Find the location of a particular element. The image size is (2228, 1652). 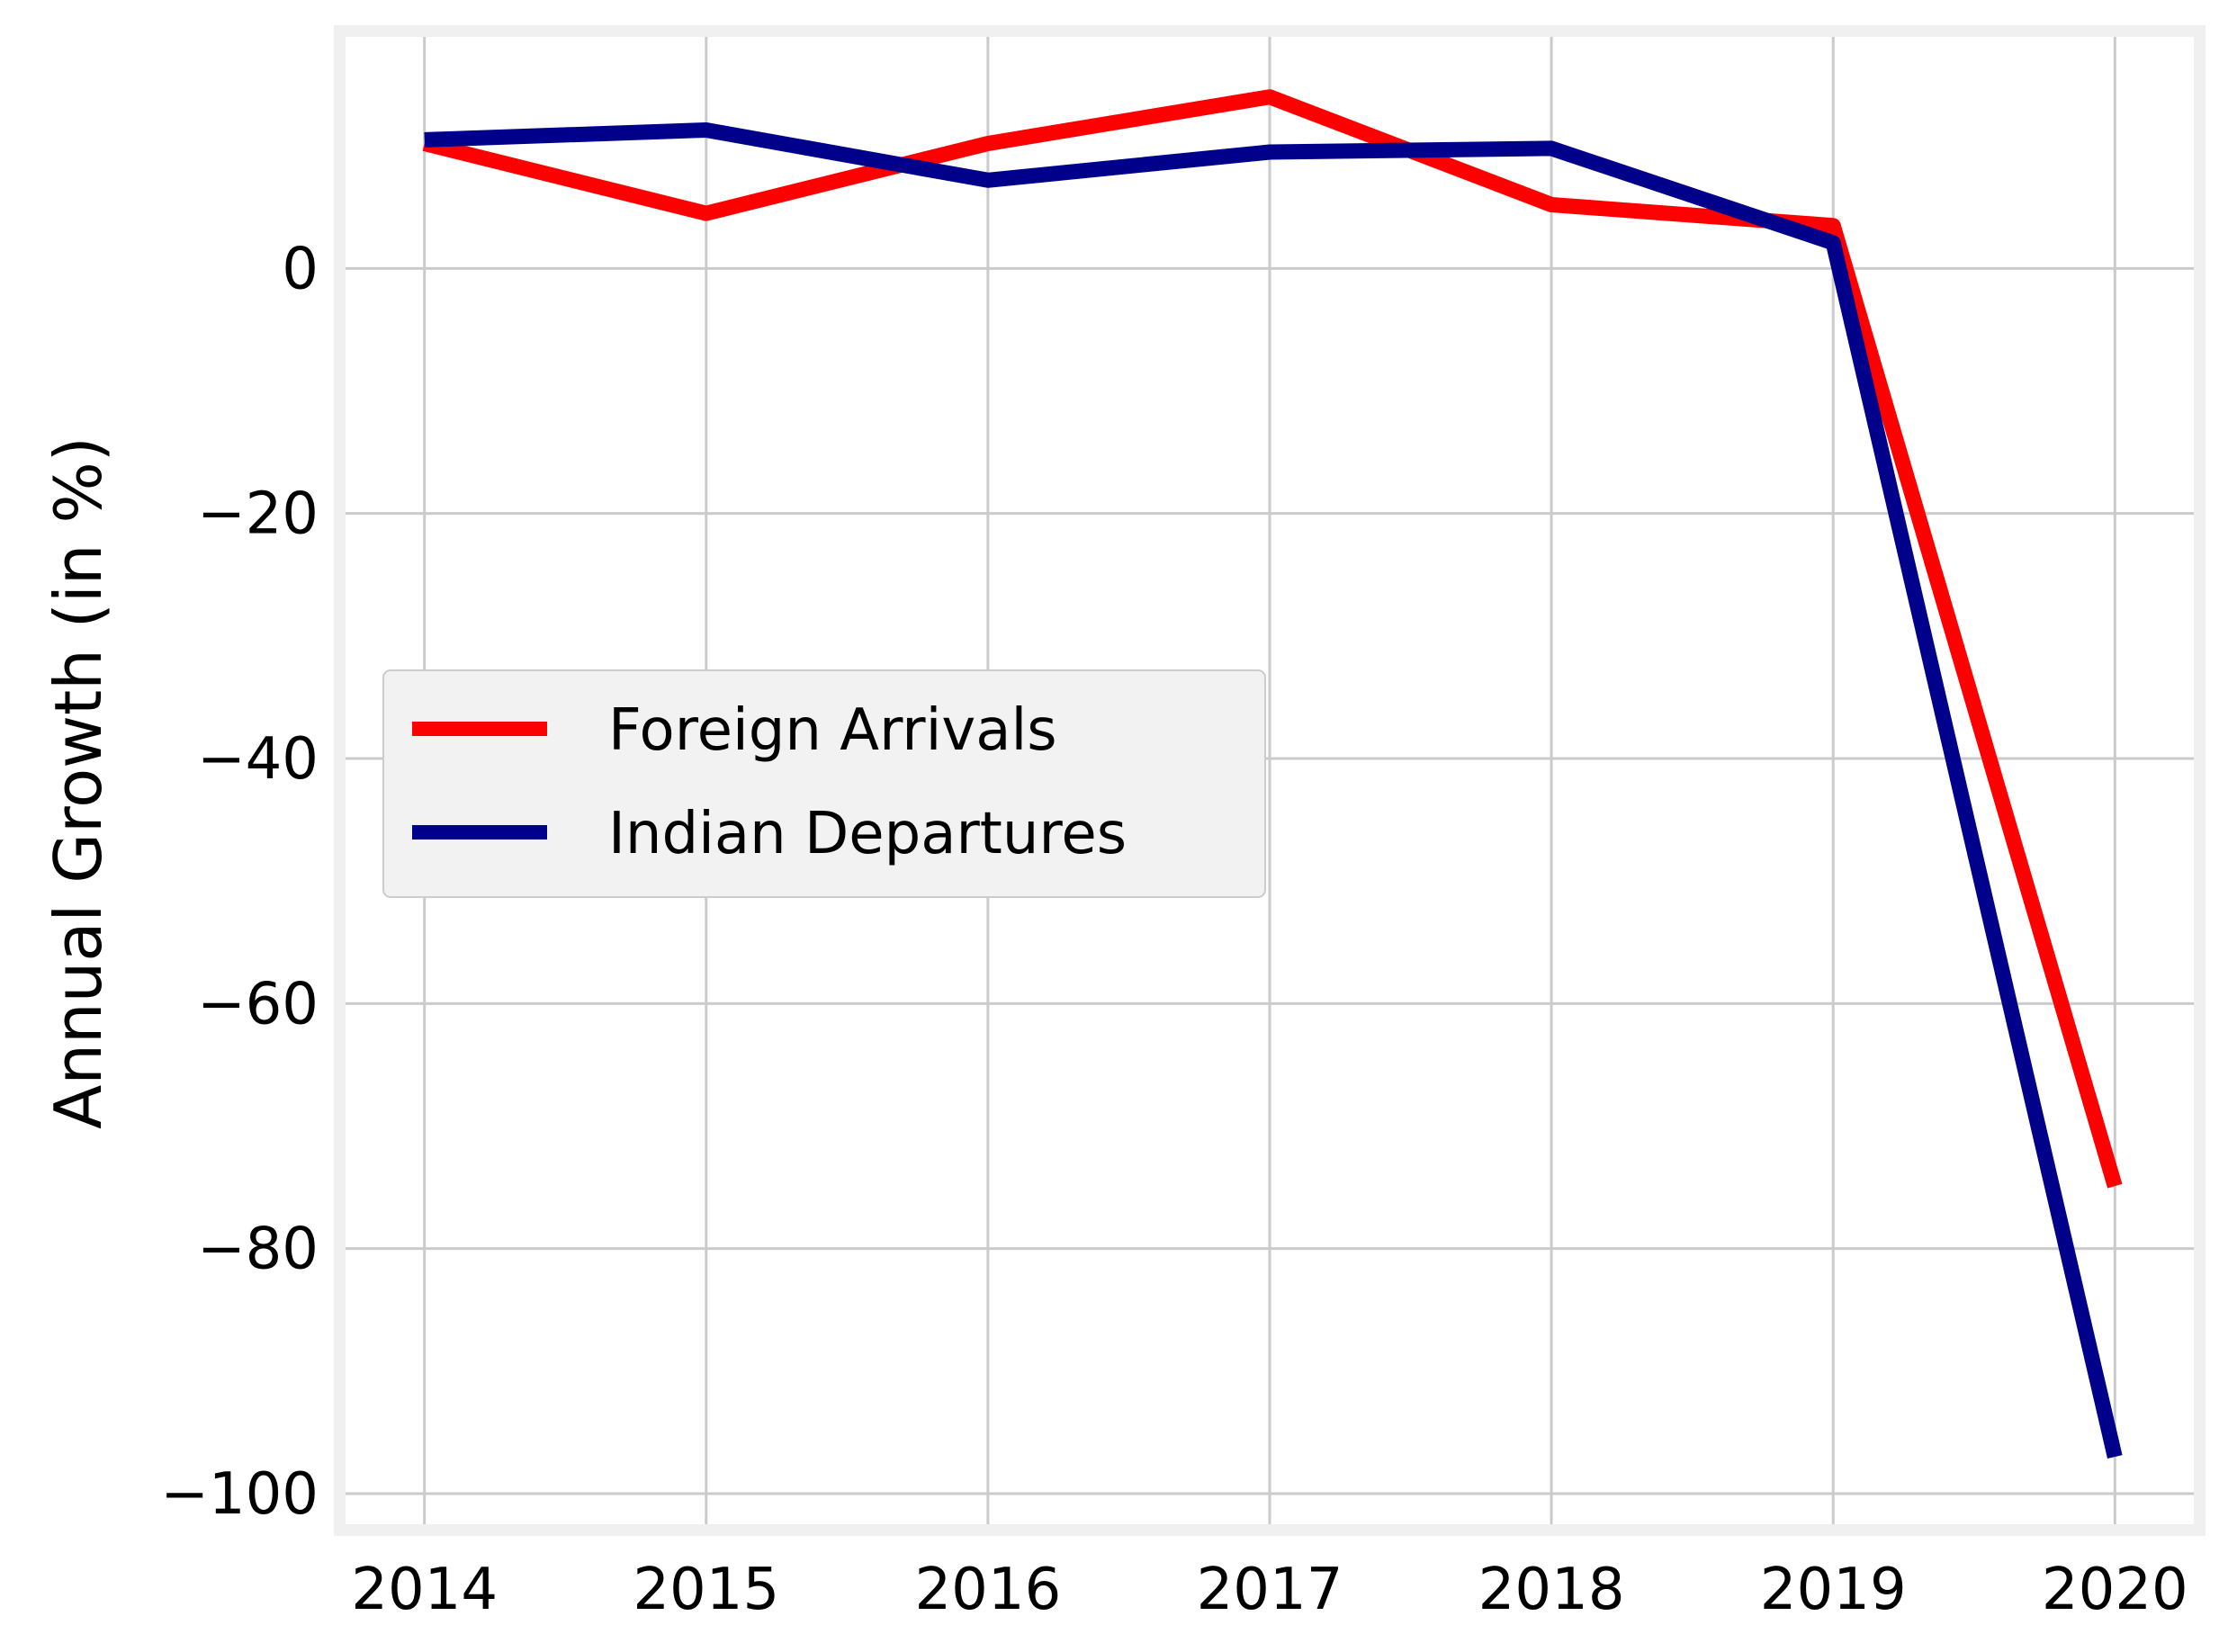

legend-label-indian-departures: Indian Departures is located at coordinates (867, 834).